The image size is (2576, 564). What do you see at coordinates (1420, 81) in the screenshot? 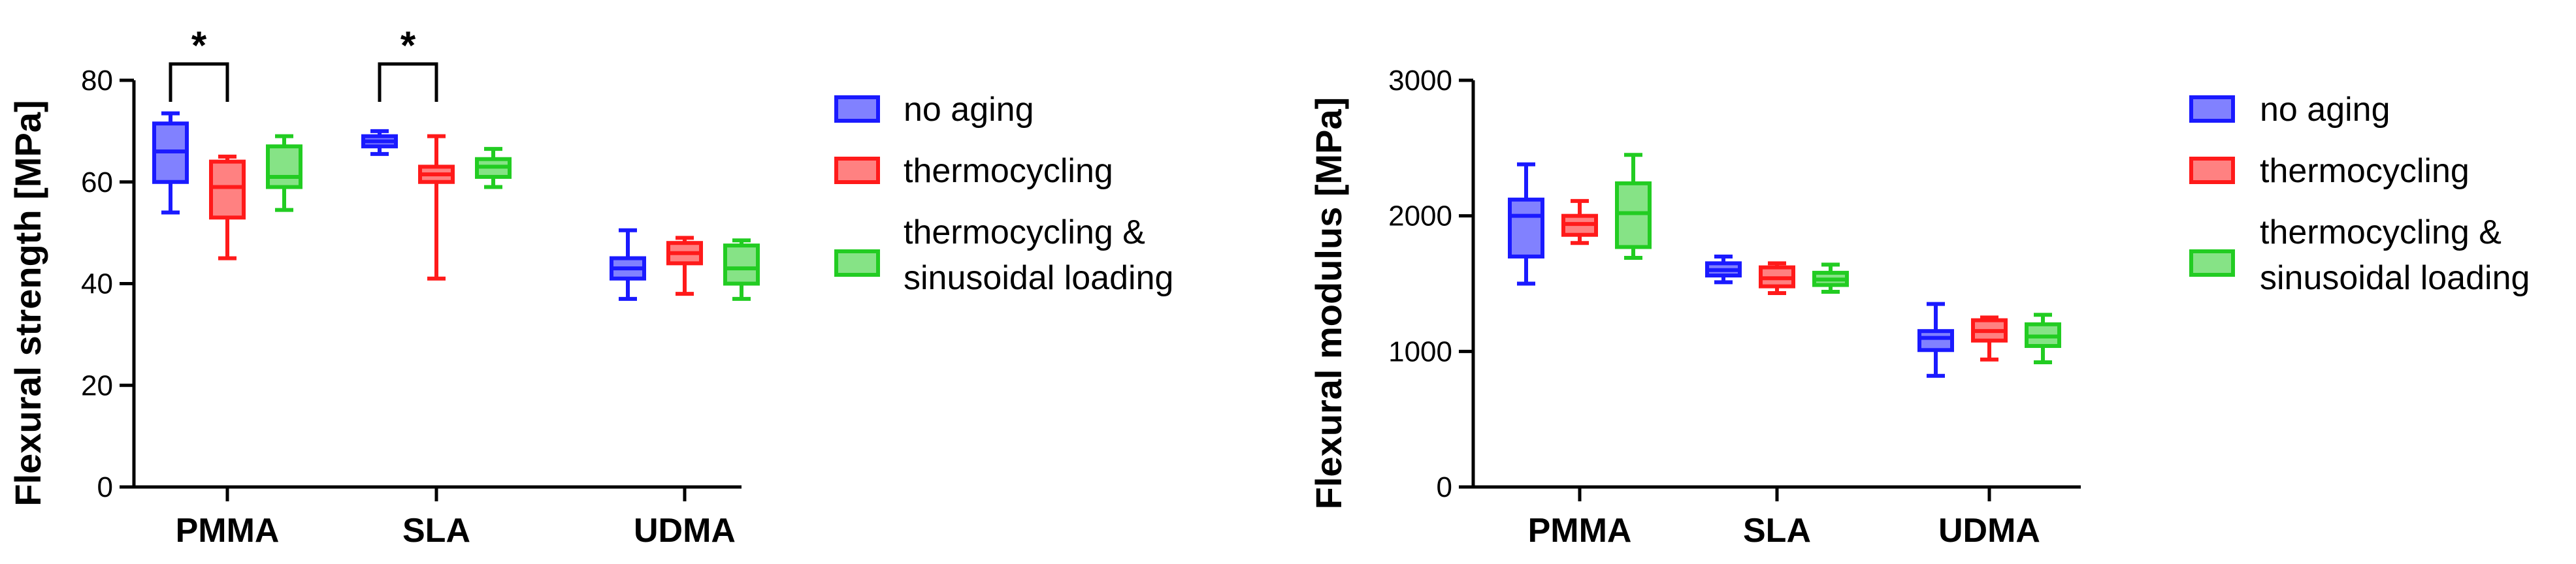
I see `y-tick-label: 3000` at bounding box center [1420, 81].